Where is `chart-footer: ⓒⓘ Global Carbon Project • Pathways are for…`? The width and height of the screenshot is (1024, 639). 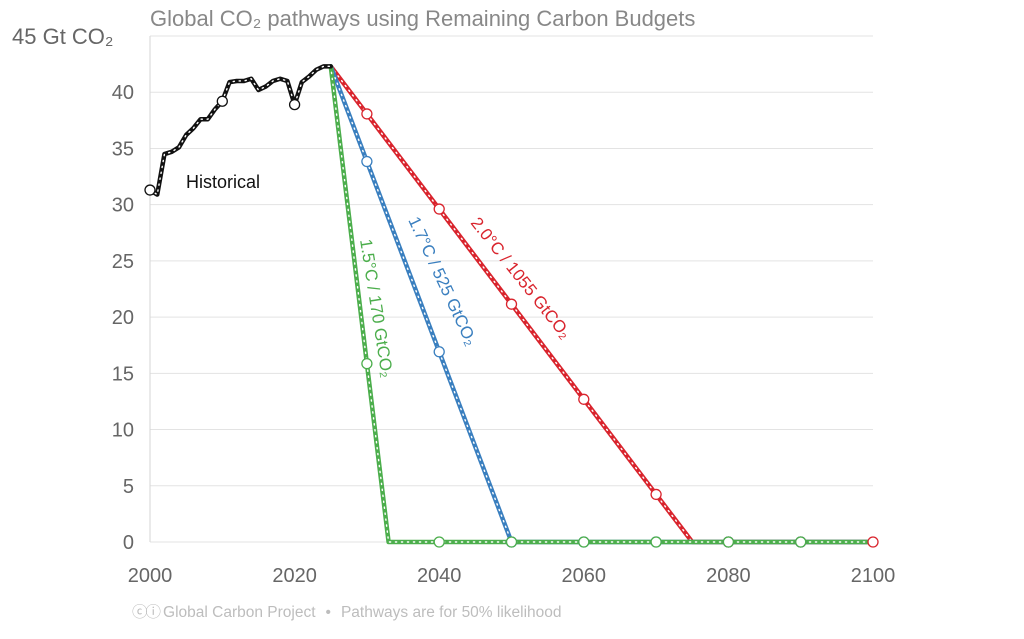 chart-footer: ⓒⓘ Global Carbon Project • Pathways are for… is located at coordinates (347, 611).